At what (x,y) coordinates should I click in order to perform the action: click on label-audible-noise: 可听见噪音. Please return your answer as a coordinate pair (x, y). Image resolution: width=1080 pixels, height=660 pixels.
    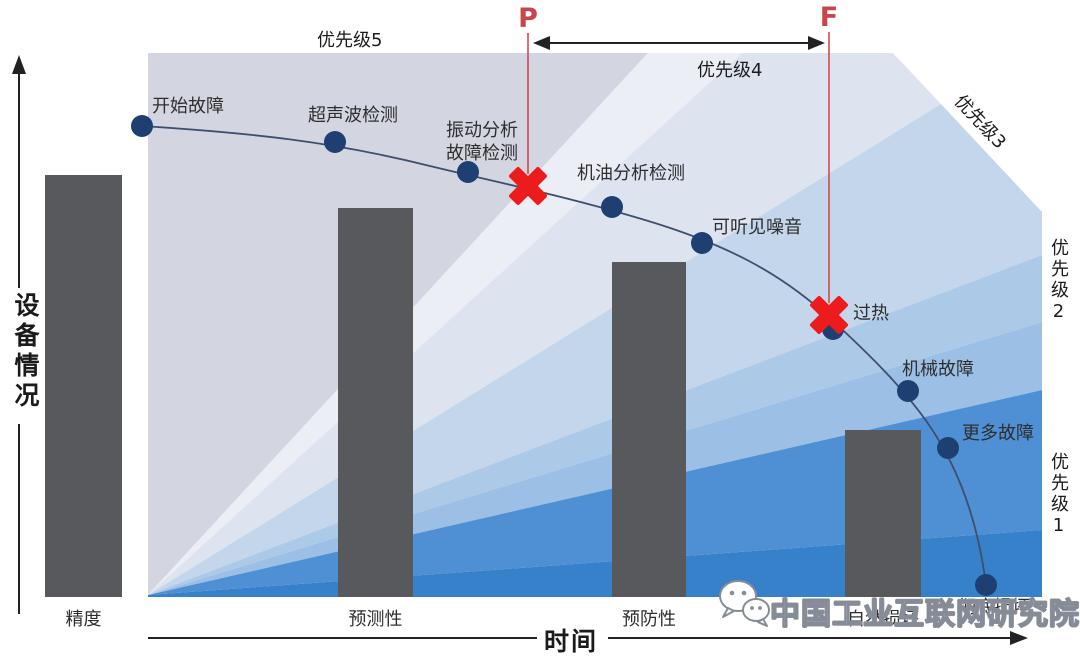
    Looking at the image, I should click on (757, 227).